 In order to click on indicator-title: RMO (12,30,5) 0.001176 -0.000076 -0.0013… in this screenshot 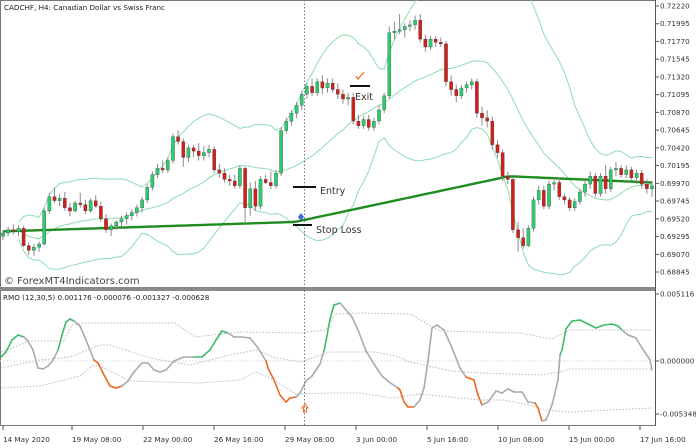, I will do `click(106, 297)`.